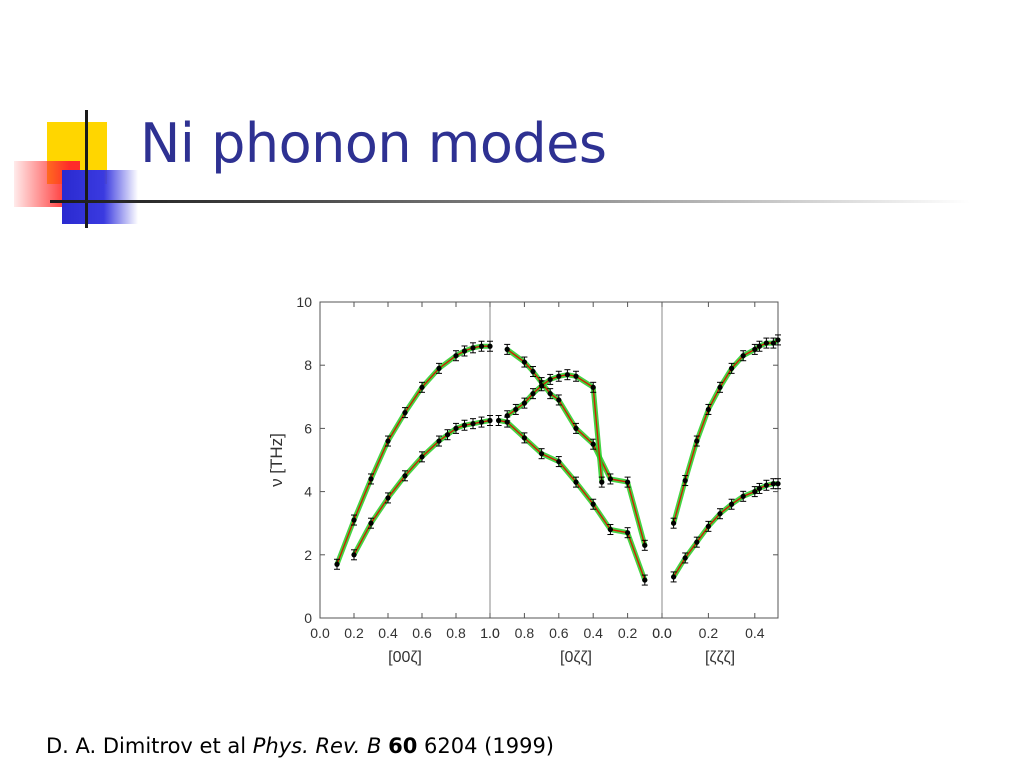 The image size is (1024, 768). Describe the element at coordinates (146, 746) in the screenshot. I see `citation-authors: D. A. Dimitrov et al` at that location.